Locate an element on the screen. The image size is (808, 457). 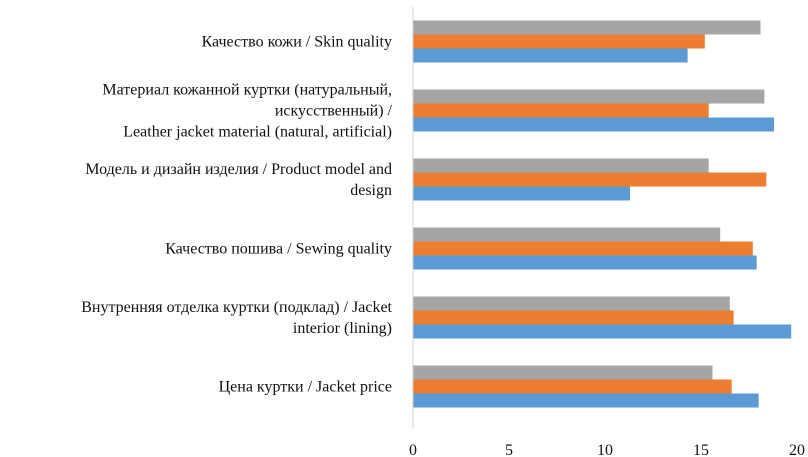
category-label: Качество пошива / Sewing quality is located at coordinates (278, 249).